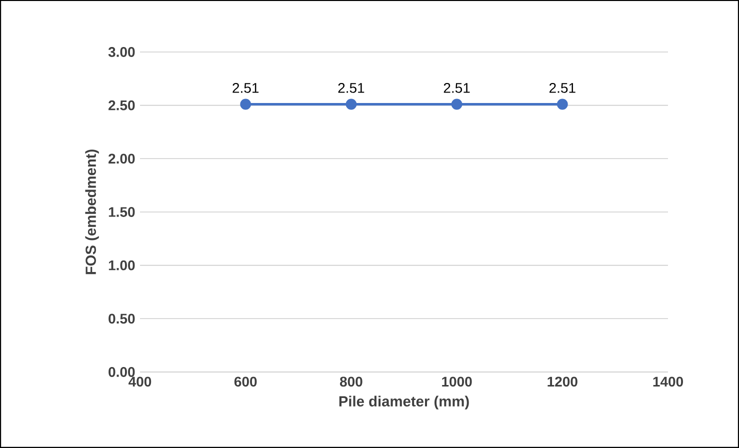  I want to click on x-tick-label: 1000, so click(457, 381).